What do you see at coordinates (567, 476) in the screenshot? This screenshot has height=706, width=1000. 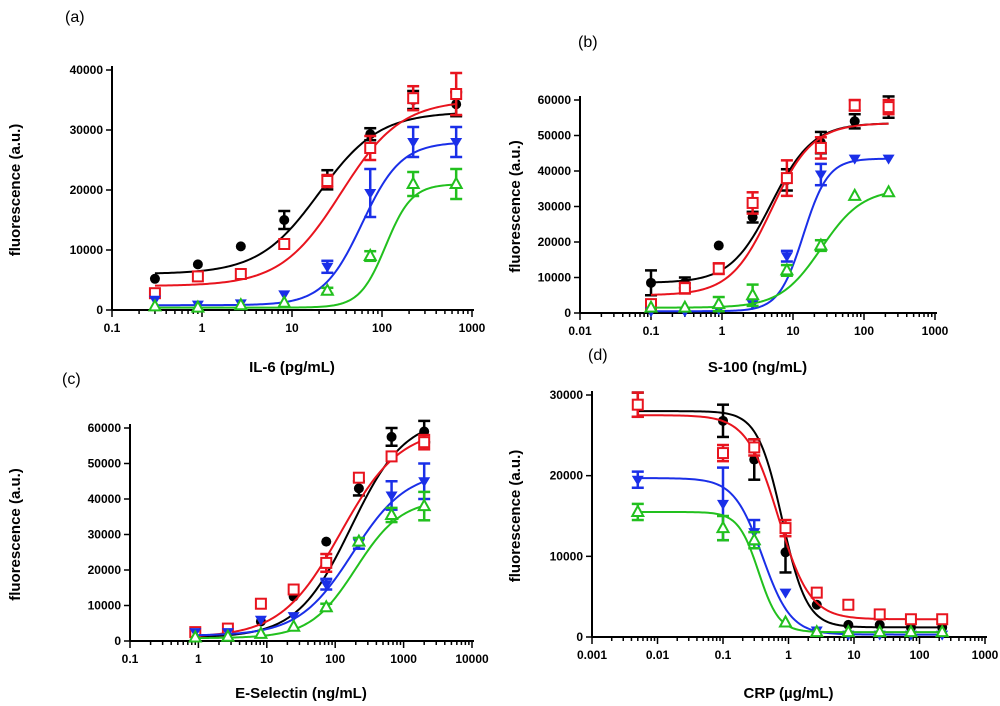 I see `y-tick-label: 20000` at bounding box center [567, 476].